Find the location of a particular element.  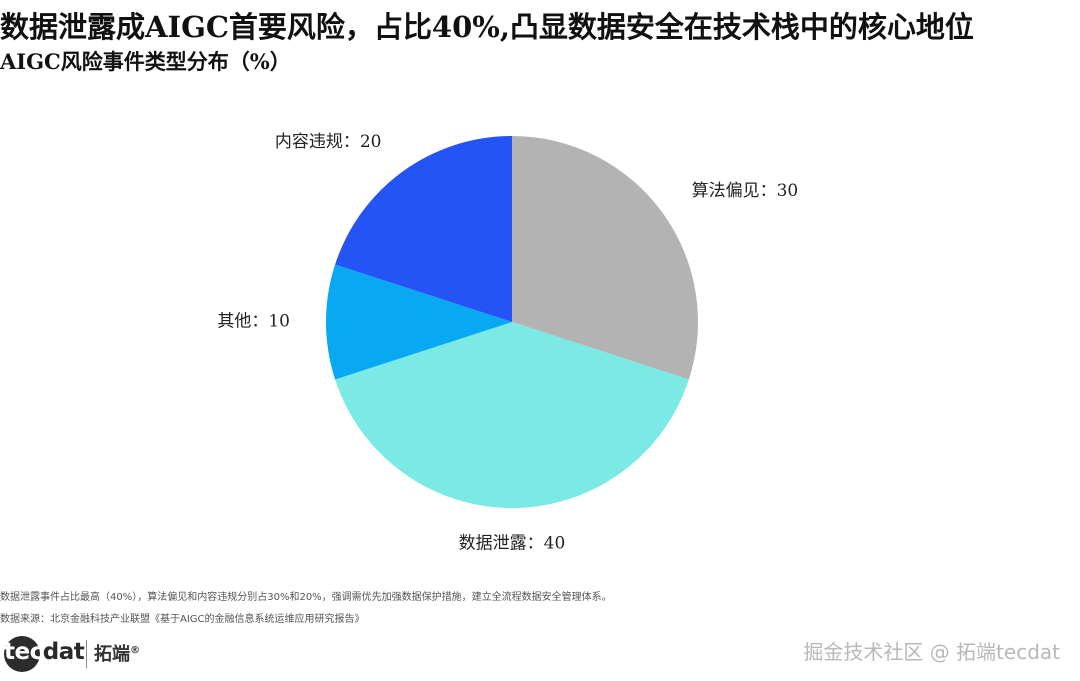

logo-chinese-name: 拓端® is located at coordinates (117, 654).